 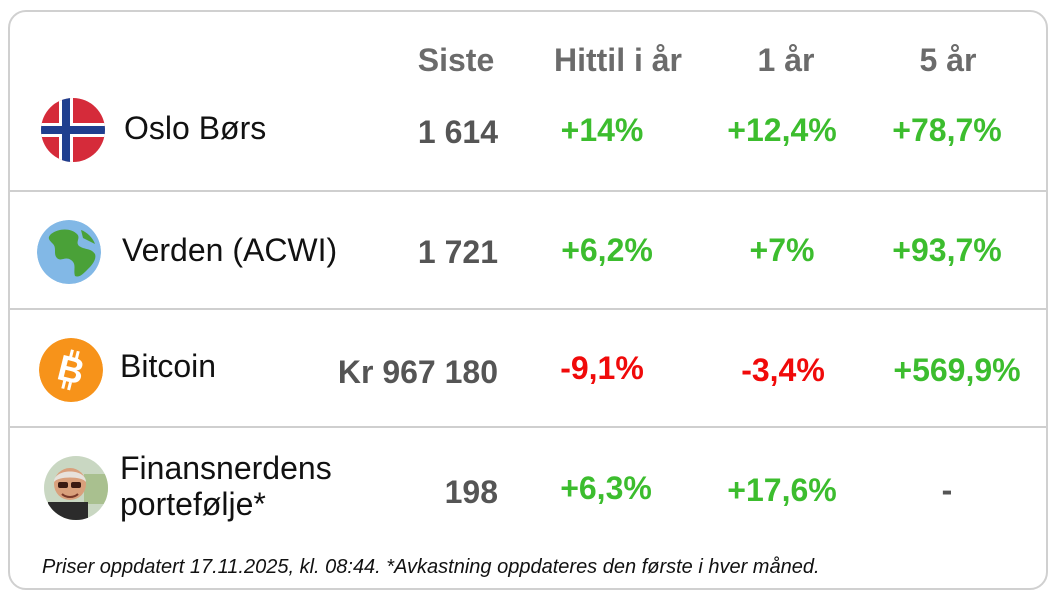 What do you see at coordinates (783, 370) in the screenshot?
I see `row-one-year-bitcoin: -3,4%` at bounding box center [783, 370].